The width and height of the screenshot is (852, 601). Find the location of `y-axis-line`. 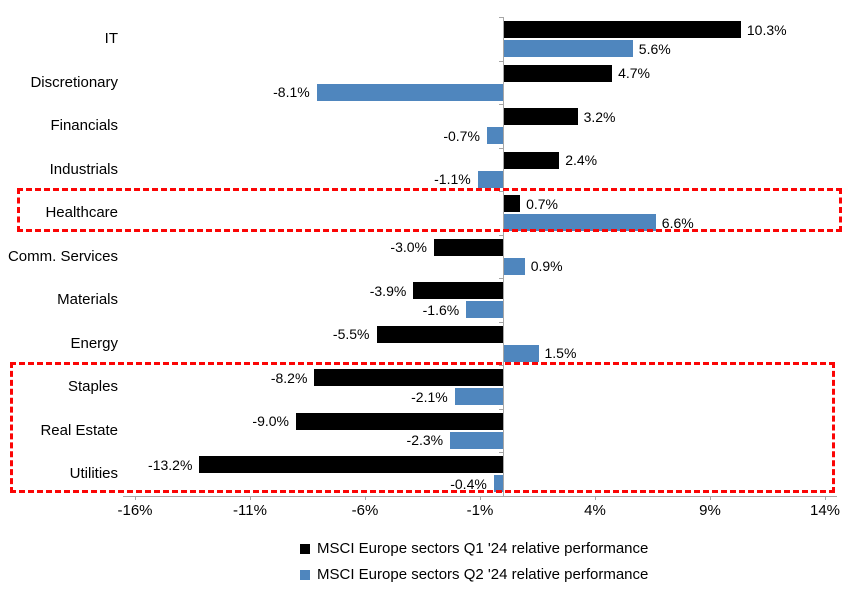

y-axis-line is located at coordinates (503, 256).